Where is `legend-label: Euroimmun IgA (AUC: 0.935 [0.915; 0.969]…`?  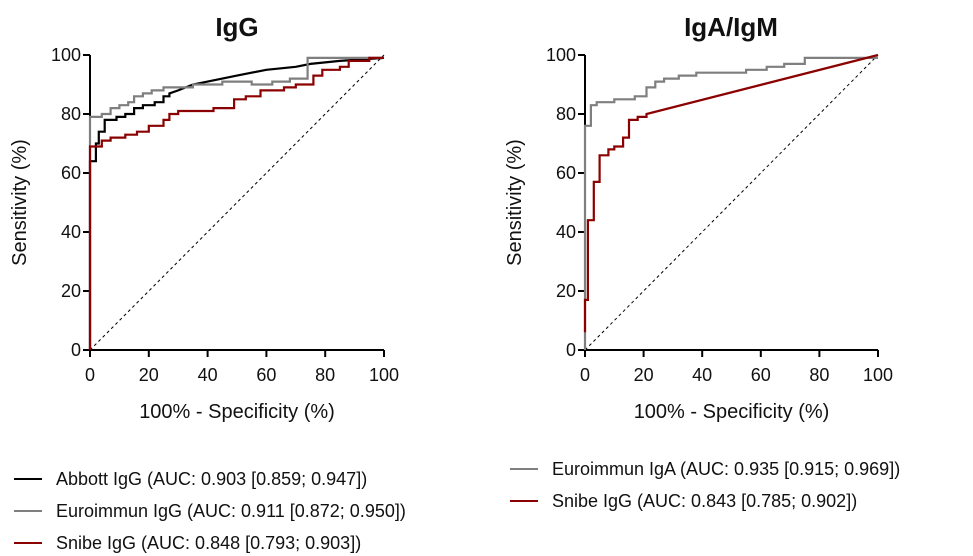
legend-label: Euroimmun IgA (AUC: 0.935 [0.915; 0.969]… is located at coordinates (726, 469).